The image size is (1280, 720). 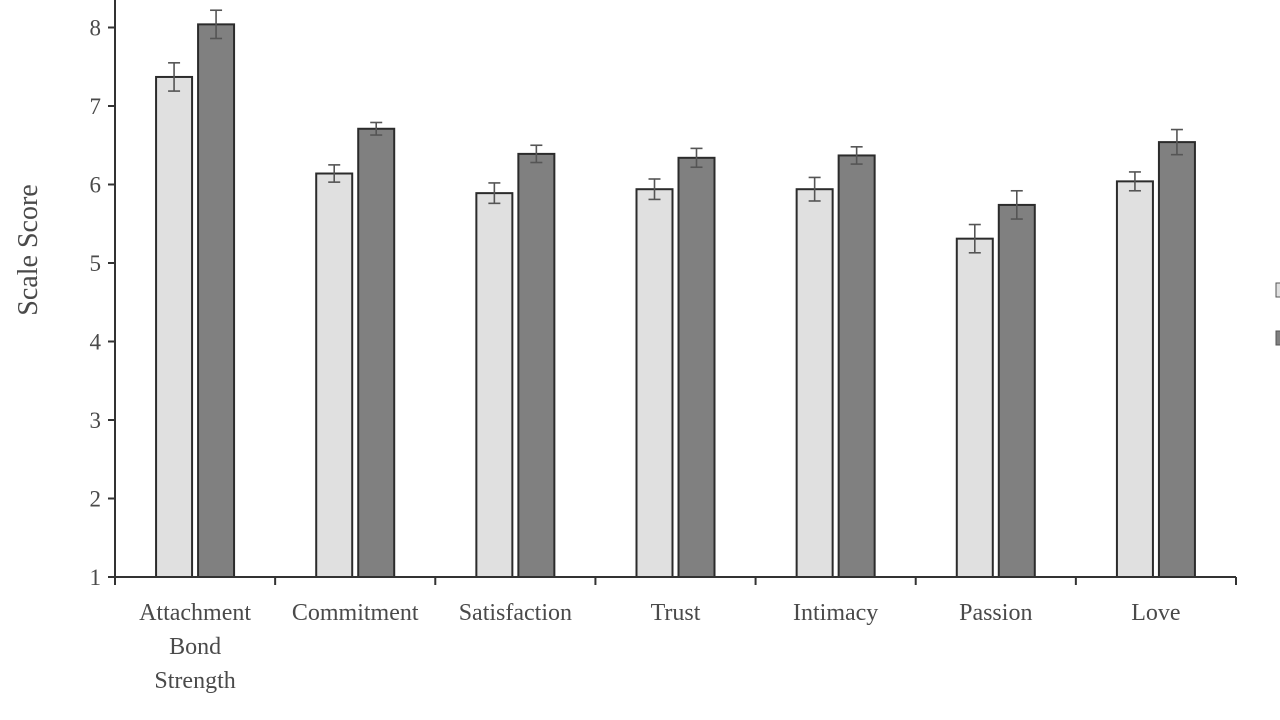 I want to click on error-bar-s1-c3, so click(x=494, y=193).